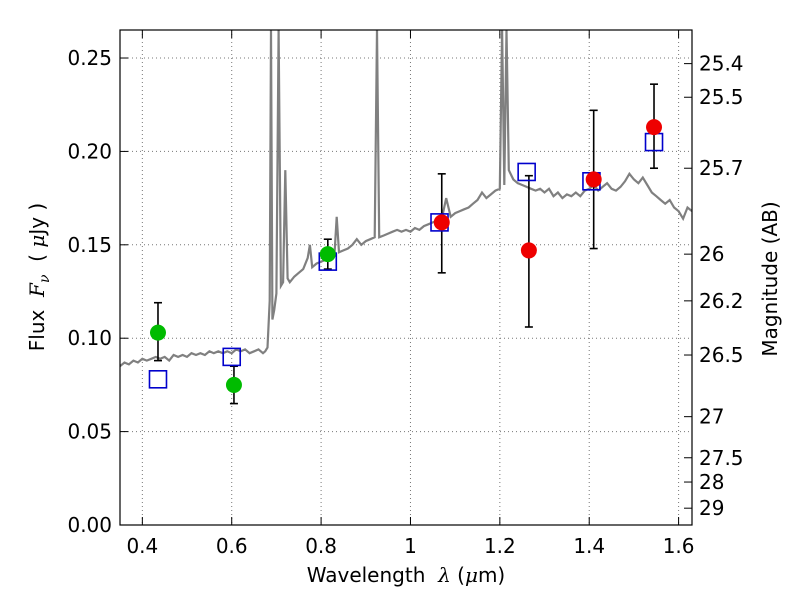 This screenshot has height=600, width=800. Describe the element at coordinates (142, 546) in the screenshot. I see `x-tick-label: 0.4` at that location.